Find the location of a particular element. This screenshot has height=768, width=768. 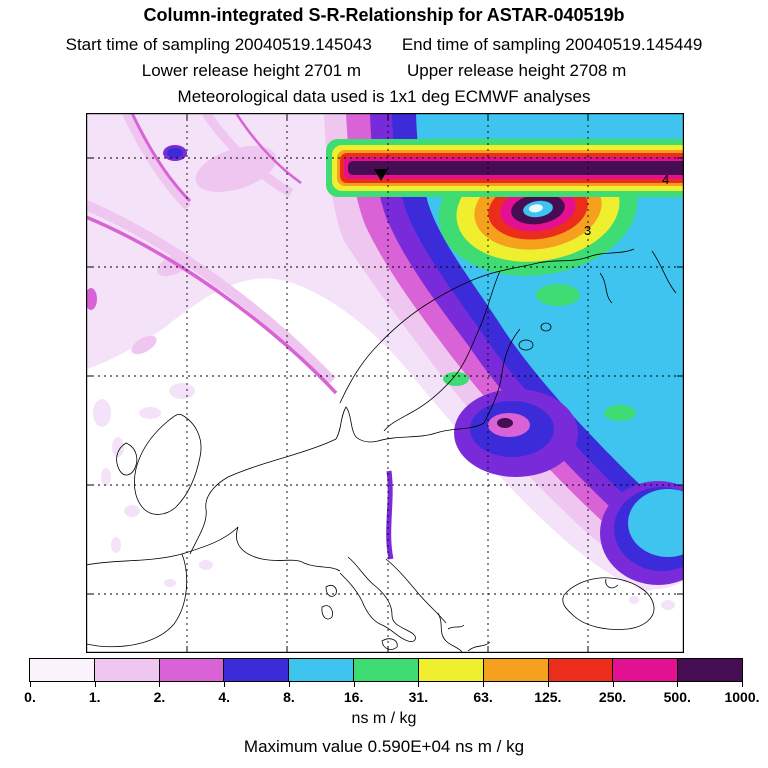

colorbar is located at coordinates (386, 670).